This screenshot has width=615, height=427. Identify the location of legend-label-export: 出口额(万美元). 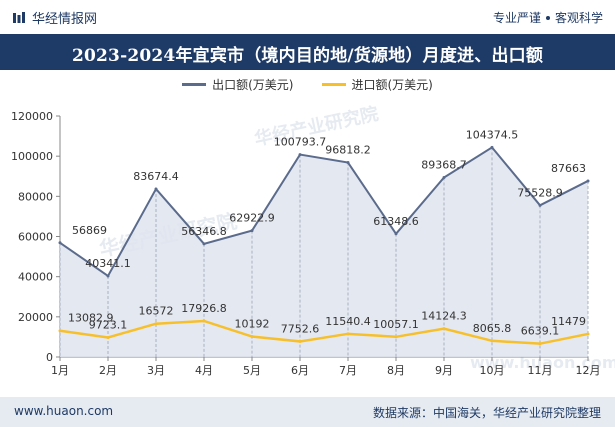
(253, 85).